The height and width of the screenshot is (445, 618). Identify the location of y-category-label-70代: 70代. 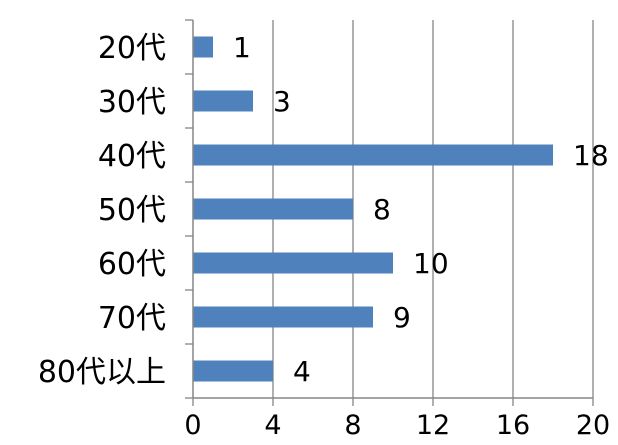
(132, 318).